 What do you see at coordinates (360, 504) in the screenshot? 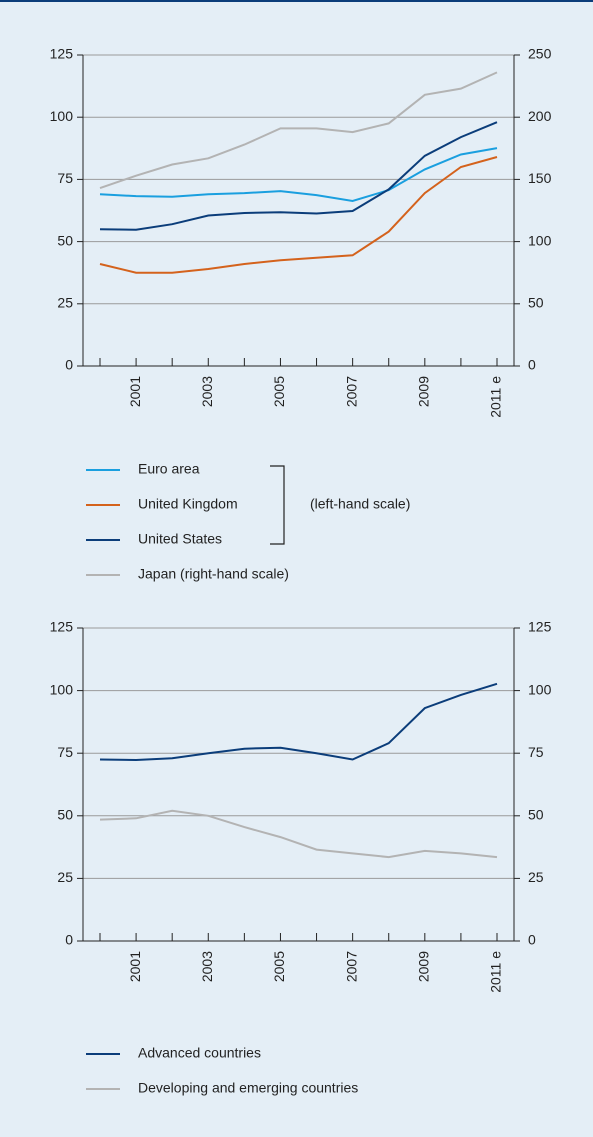
I see `annotation: (left-hand scale)` at bounding box center [360, 504].